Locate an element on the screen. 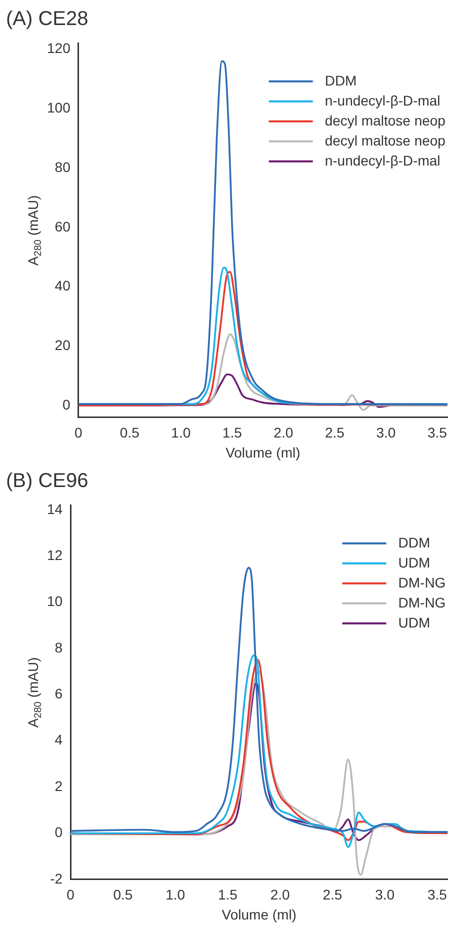 The height and width of the screenshot is (949, 450). x-tick-label: 0 is located at coordinates (78, 432).